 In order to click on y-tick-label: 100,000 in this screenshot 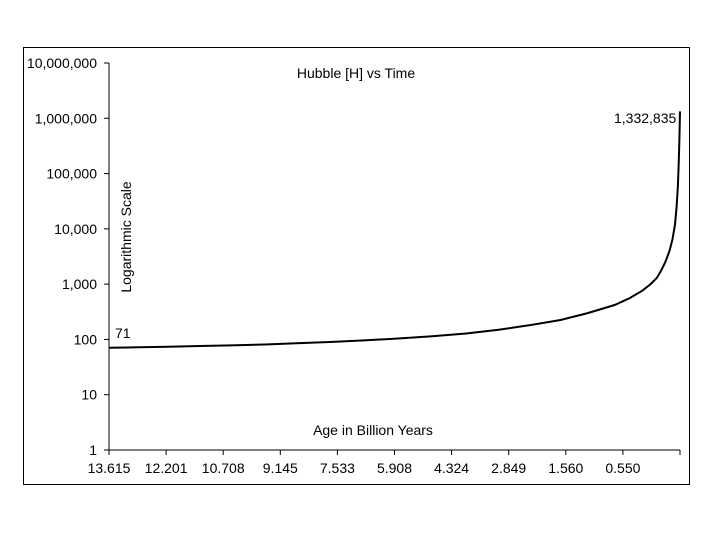, I will do `click(71, 174)`.